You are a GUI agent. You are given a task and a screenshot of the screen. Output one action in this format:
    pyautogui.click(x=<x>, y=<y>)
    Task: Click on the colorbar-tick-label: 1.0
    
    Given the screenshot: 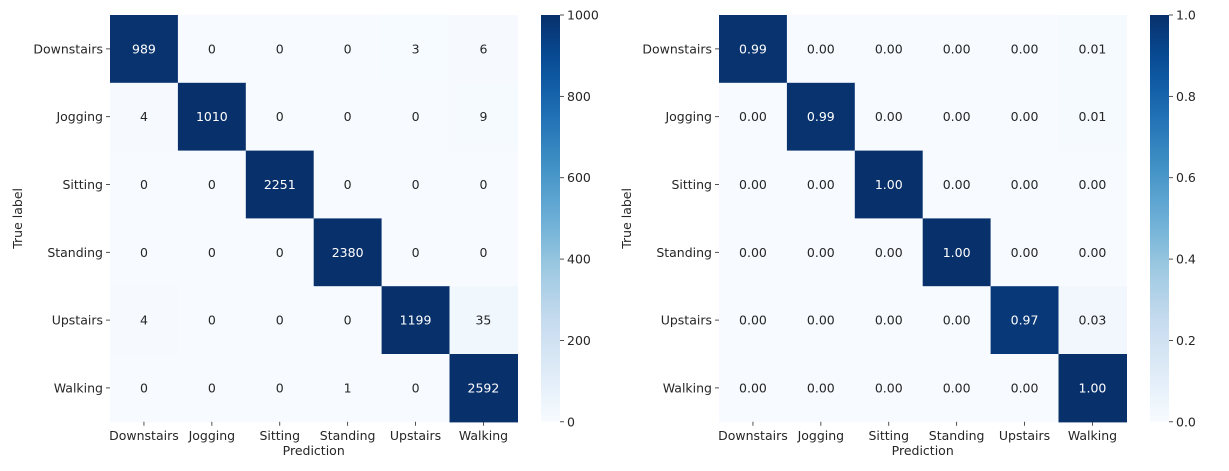 What is the action you would take?
    pyautogui.click(x=1186, y=15)
    